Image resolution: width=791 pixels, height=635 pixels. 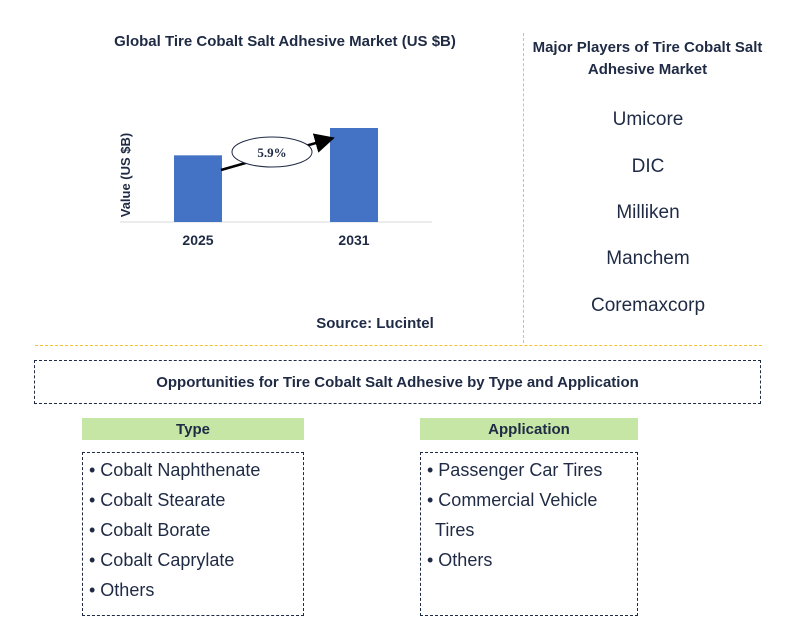 I want to click on application-item: Tires, so click(x=455, y=530).